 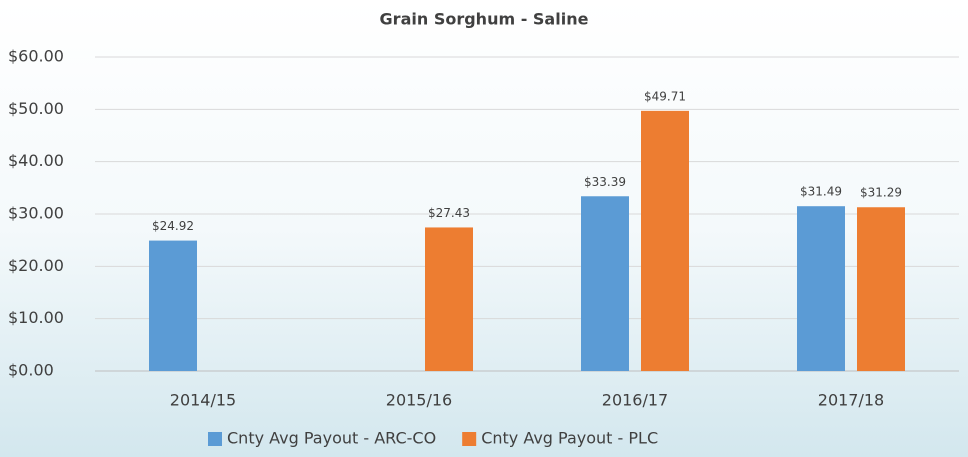 I want to click on y-tick-label: $30.00, so click(x=36, y=213).